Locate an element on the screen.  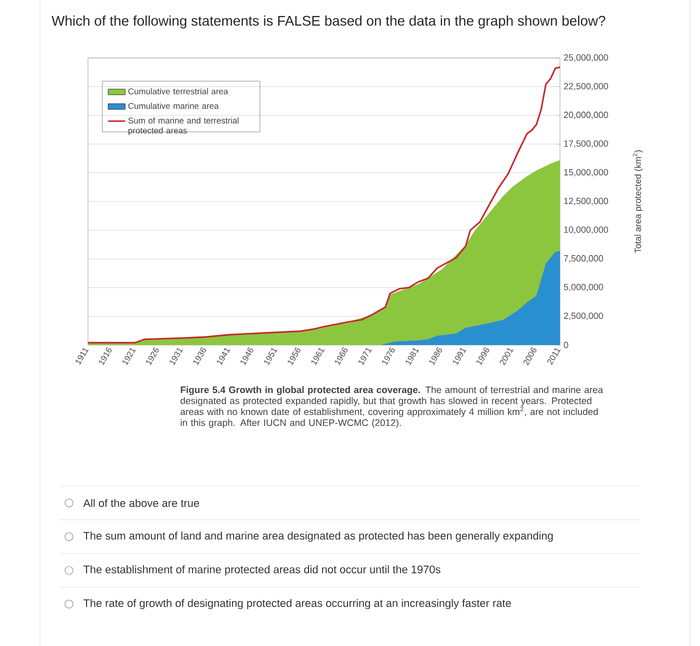
text: Figure 5.4 Growth in global protected area coverage. The amount of terrestrial and marine area designated as protected expanded rapidly, but that growth has slowed in recent years. Protected areas with no known date of establishment, covering approximately 4 million km$^{2}$, are not included in this graph. After IUCN and UNEP-WCMC (2012). is located at coordinates (392, 407).